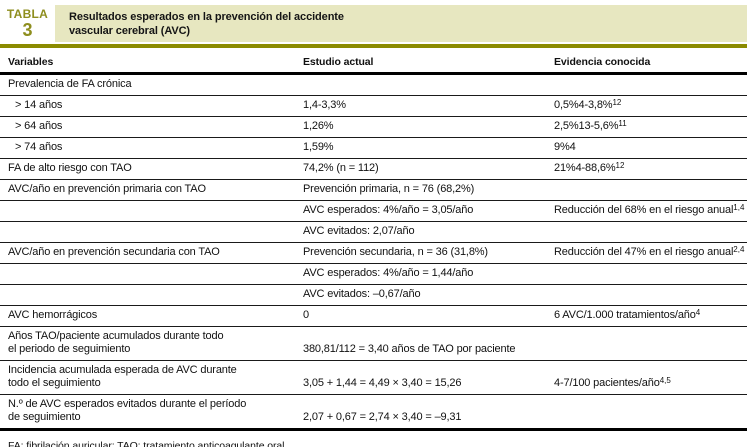 This screenshot has width=747, height=447. Describe the element at coordinates (622, 123) in the screenshot. I see `reference-superscript: 11` at that location.